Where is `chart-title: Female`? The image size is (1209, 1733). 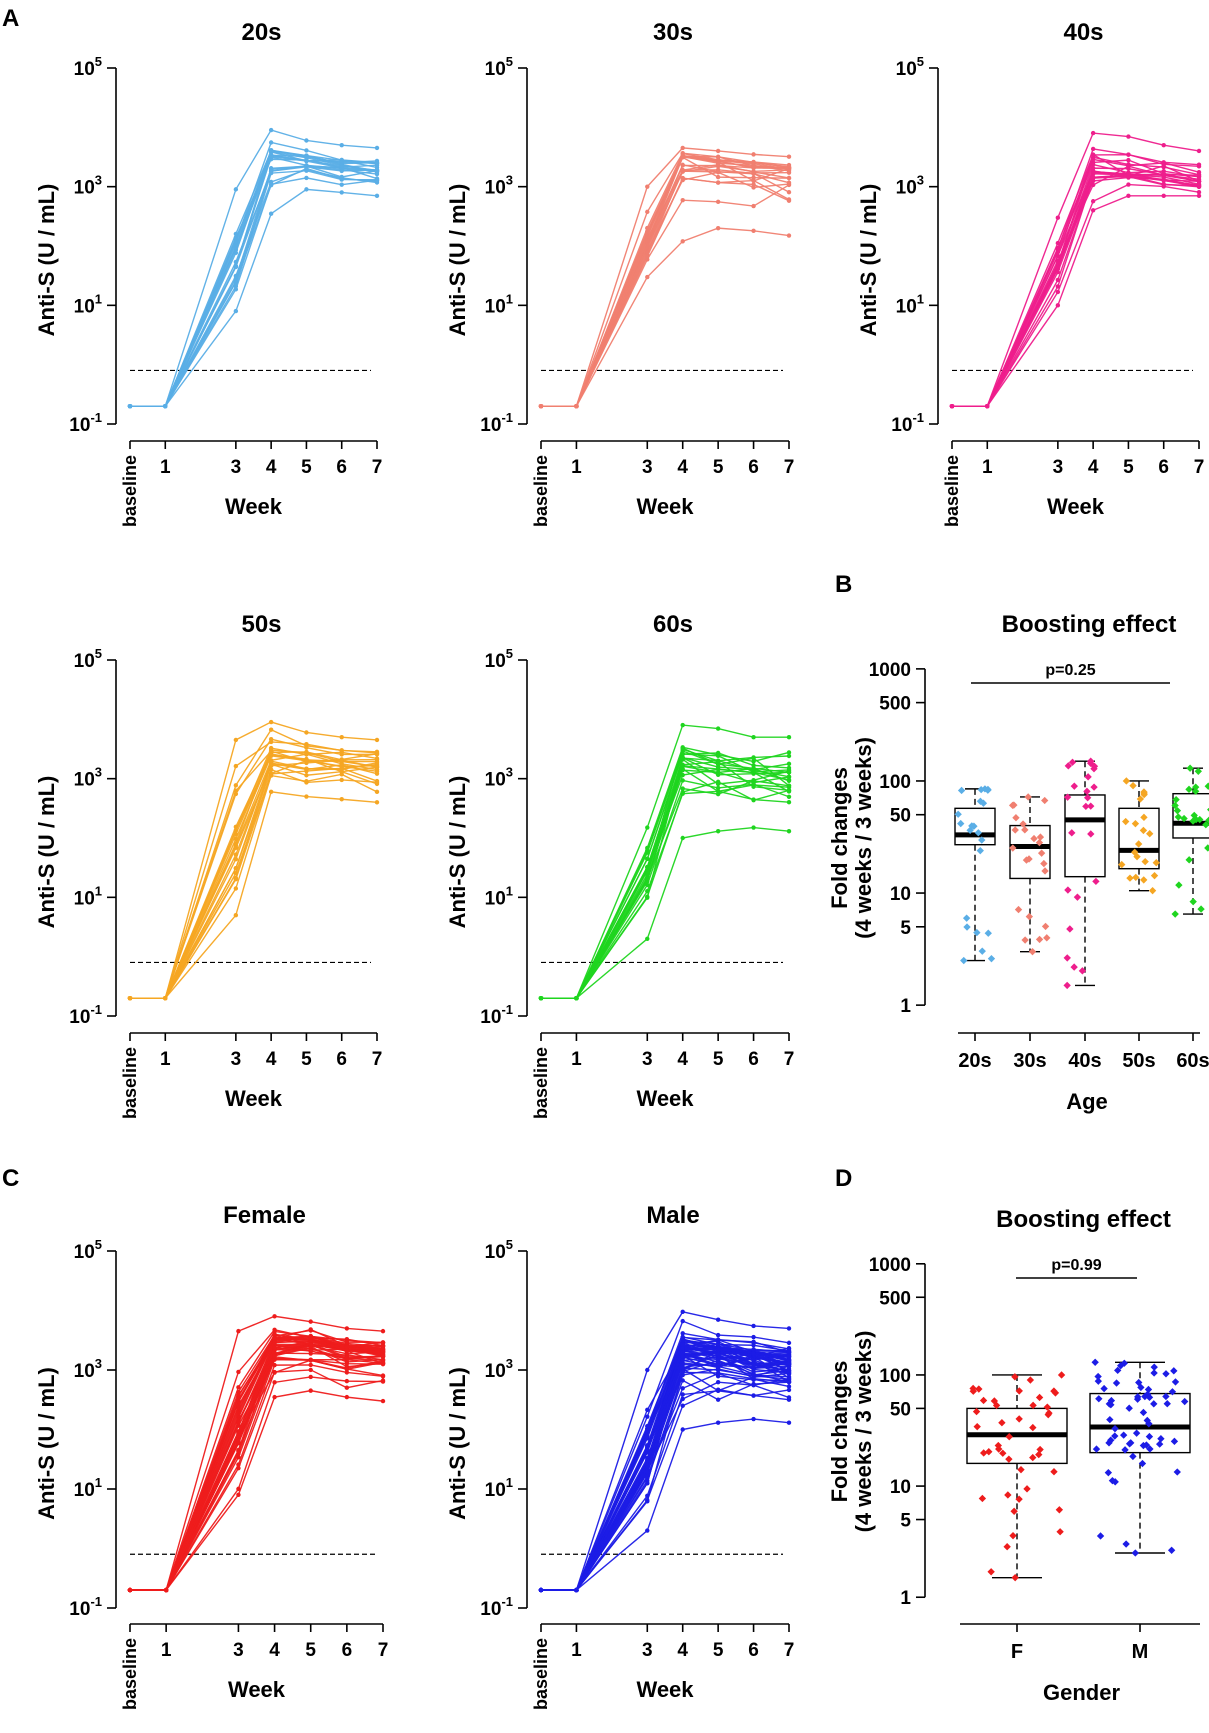
chart-title: Female is located at coordinates (264, 1215).